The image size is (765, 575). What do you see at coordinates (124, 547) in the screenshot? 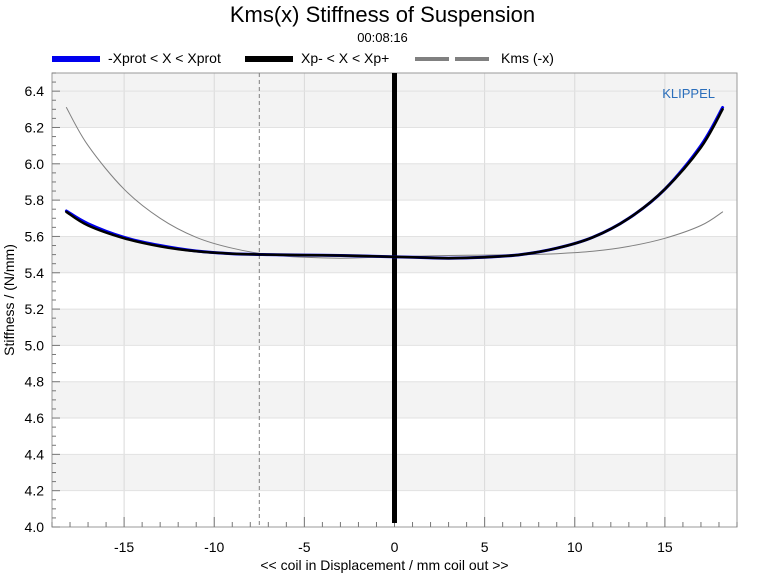
I see `x-tick-label: -15` at bounding box center [124, 547].